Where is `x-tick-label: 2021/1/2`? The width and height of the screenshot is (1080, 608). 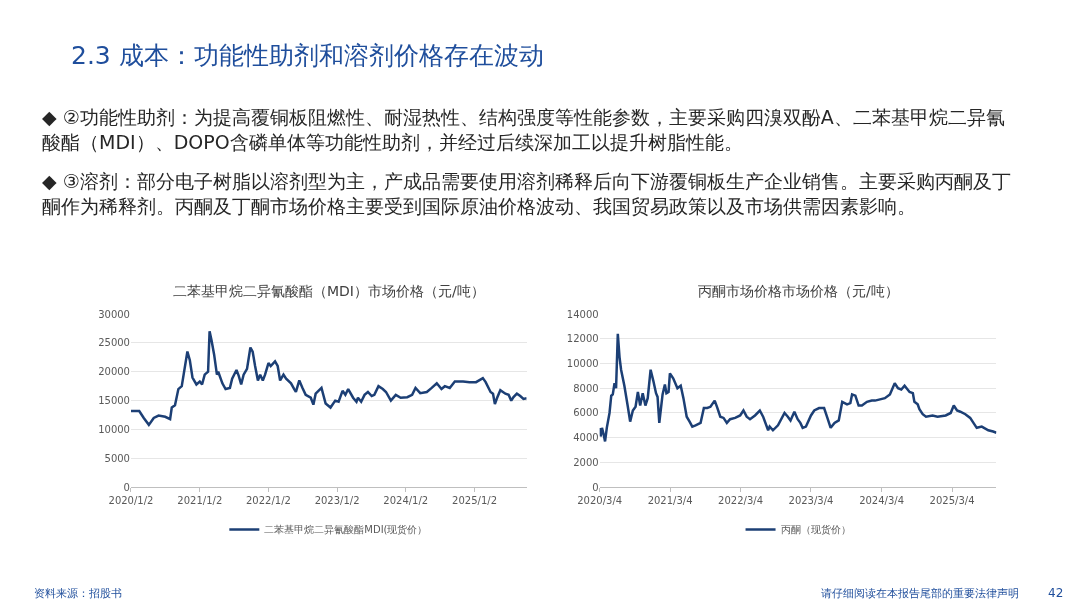 x-tick-label: 2021/1/2 is located at coordinates (200, 501).